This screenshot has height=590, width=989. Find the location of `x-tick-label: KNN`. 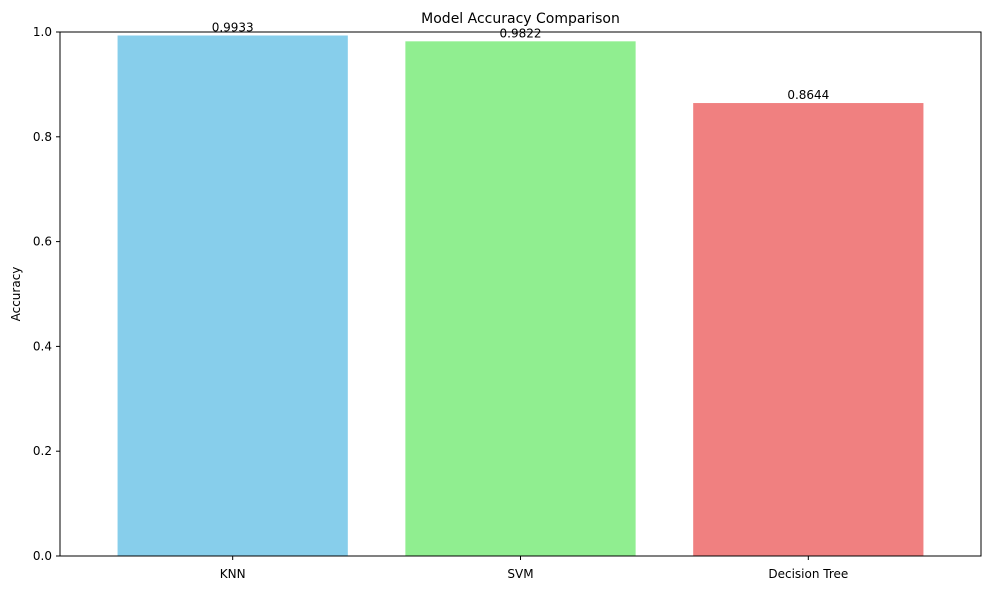

x-tick-label: KNN is located at coordinates (233, 574).